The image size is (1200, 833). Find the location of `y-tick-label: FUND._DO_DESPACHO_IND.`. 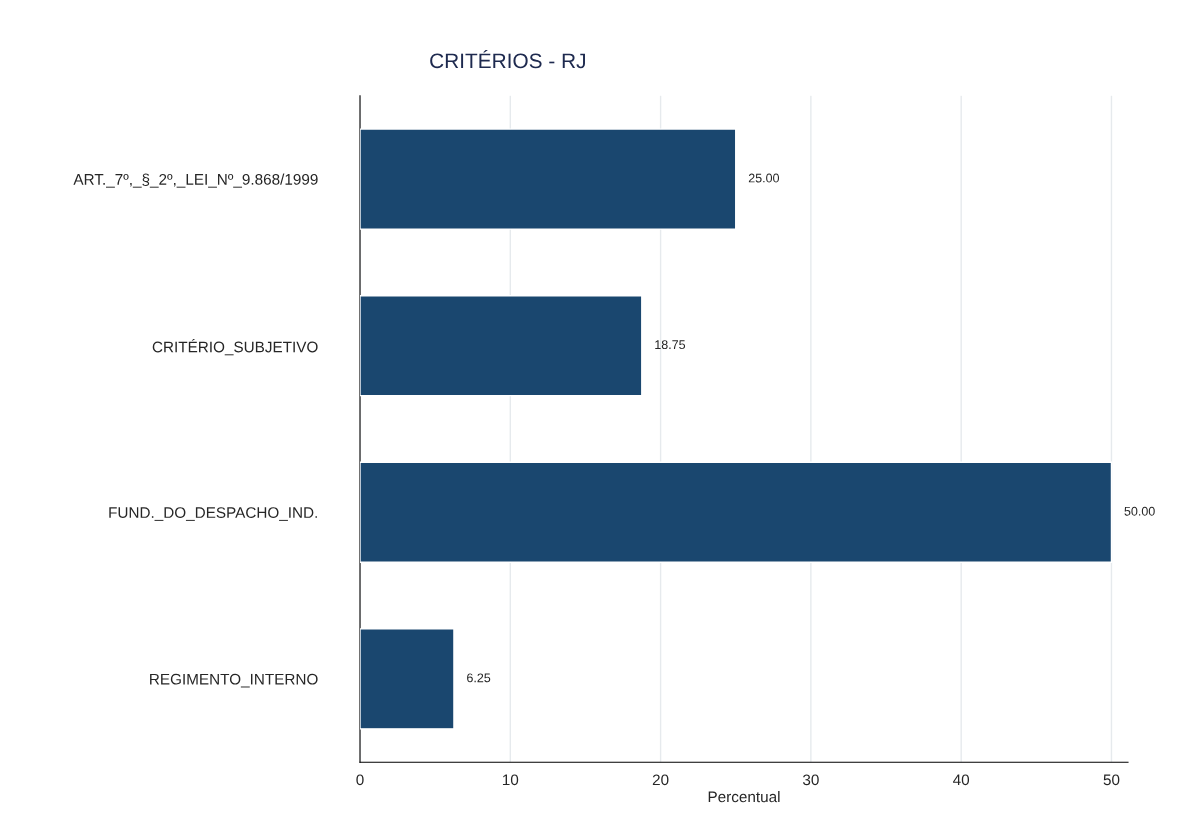

y-tick-label: FUND._DO_DESPACHO_IND. is located at coordinates (213, 514).